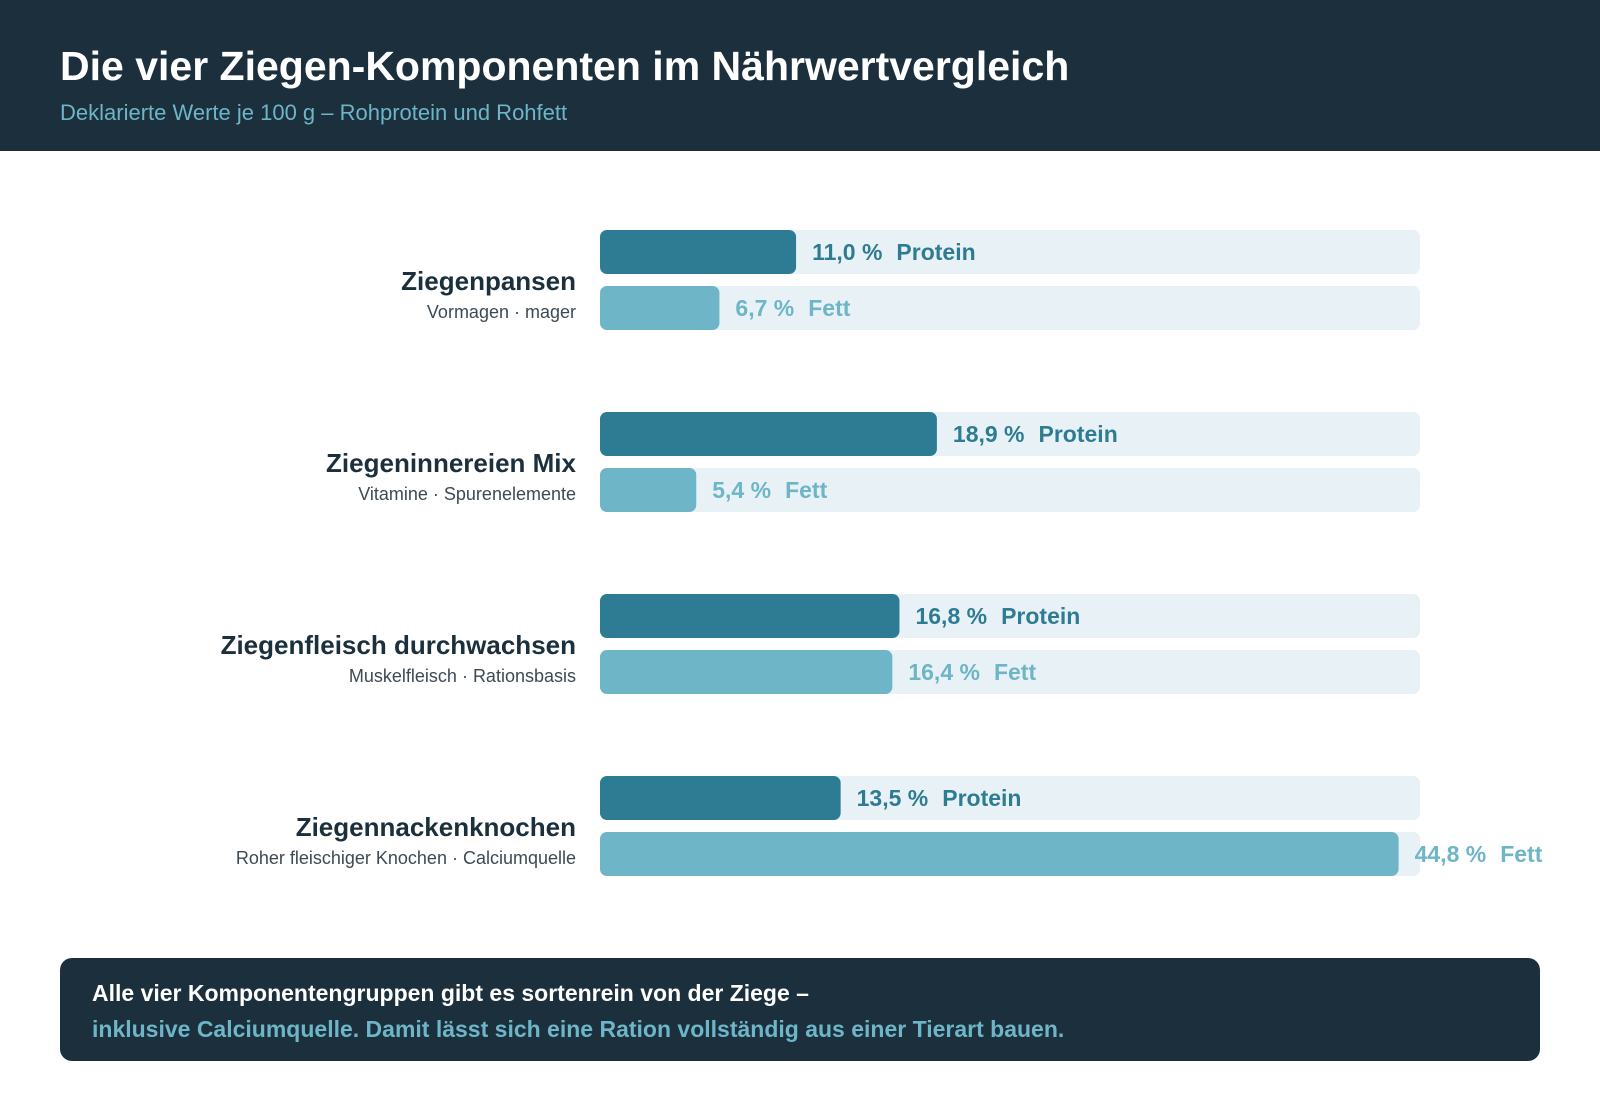 The height and width of the screenshot is (1100, 1600). What do you see at coordinates (750, 616) in the screenshot?
I see `bar-protein-ziegenfleisch-durchwachsen` at bounding box center [750, 616].